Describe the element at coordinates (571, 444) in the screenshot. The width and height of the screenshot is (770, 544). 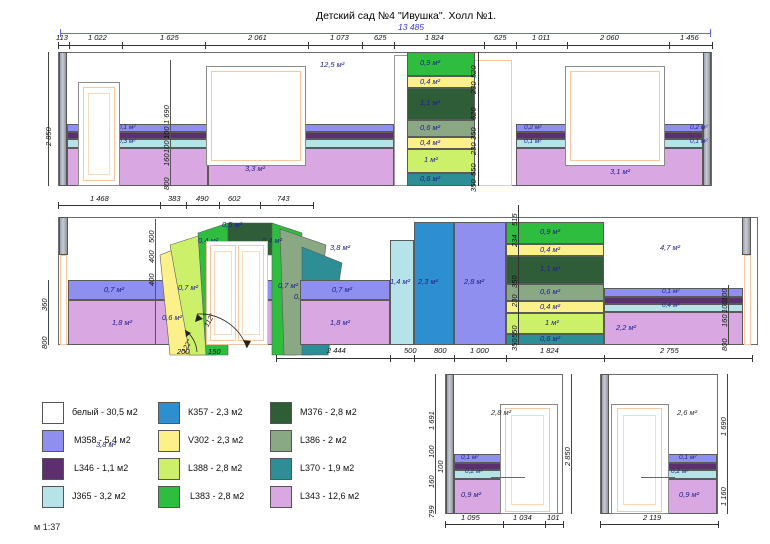
I see `detail-left-rdim-line` at that location.